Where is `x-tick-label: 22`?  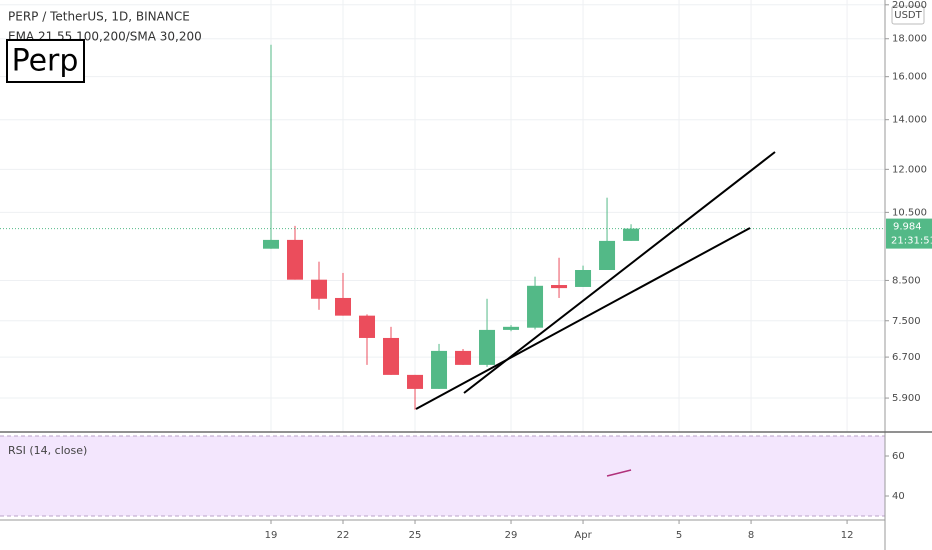 x-tick-label: 22 is located at coordinates (343, 535).